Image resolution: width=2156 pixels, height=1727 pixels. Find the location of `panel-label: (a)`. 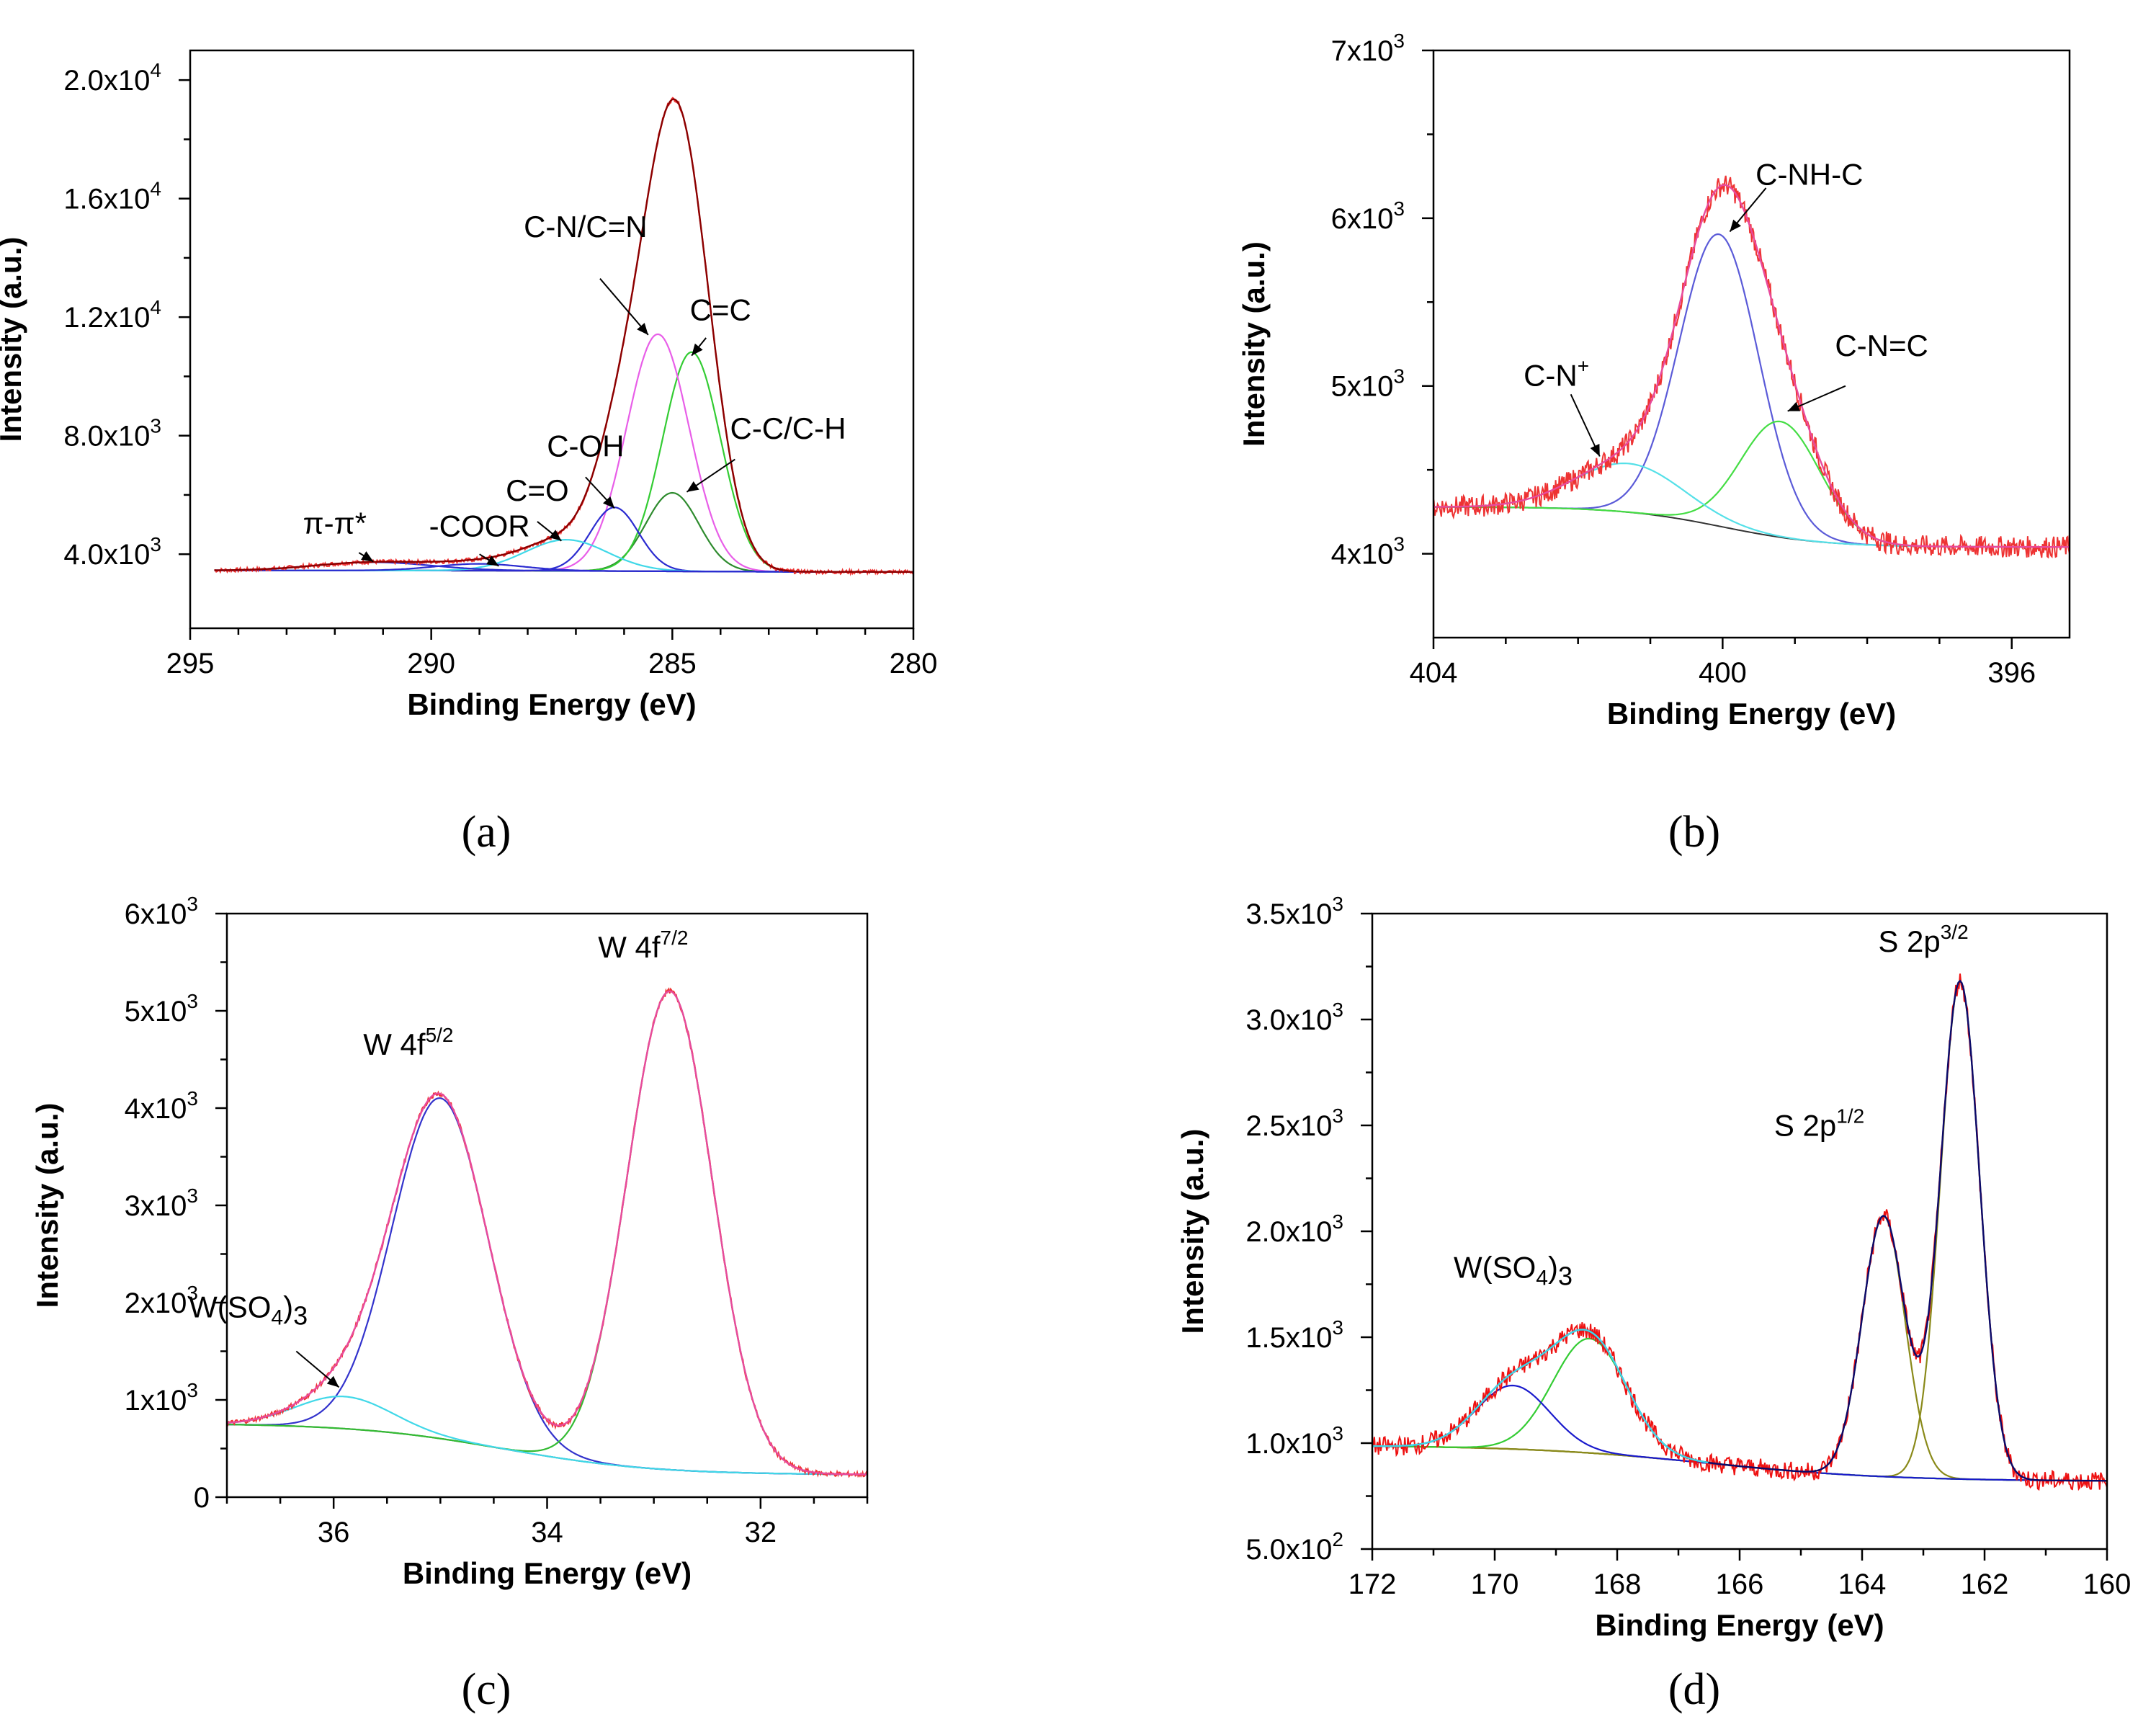

panel-label: (a) is located at coordinates (487, 832).